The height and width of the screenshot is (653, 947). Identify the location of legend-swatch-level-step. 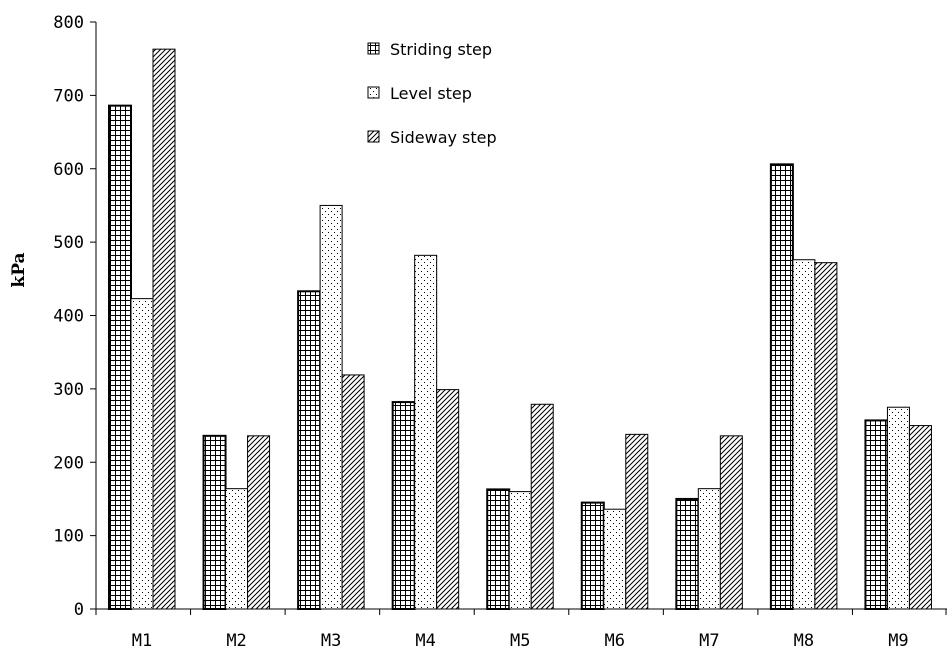
(373, 92).